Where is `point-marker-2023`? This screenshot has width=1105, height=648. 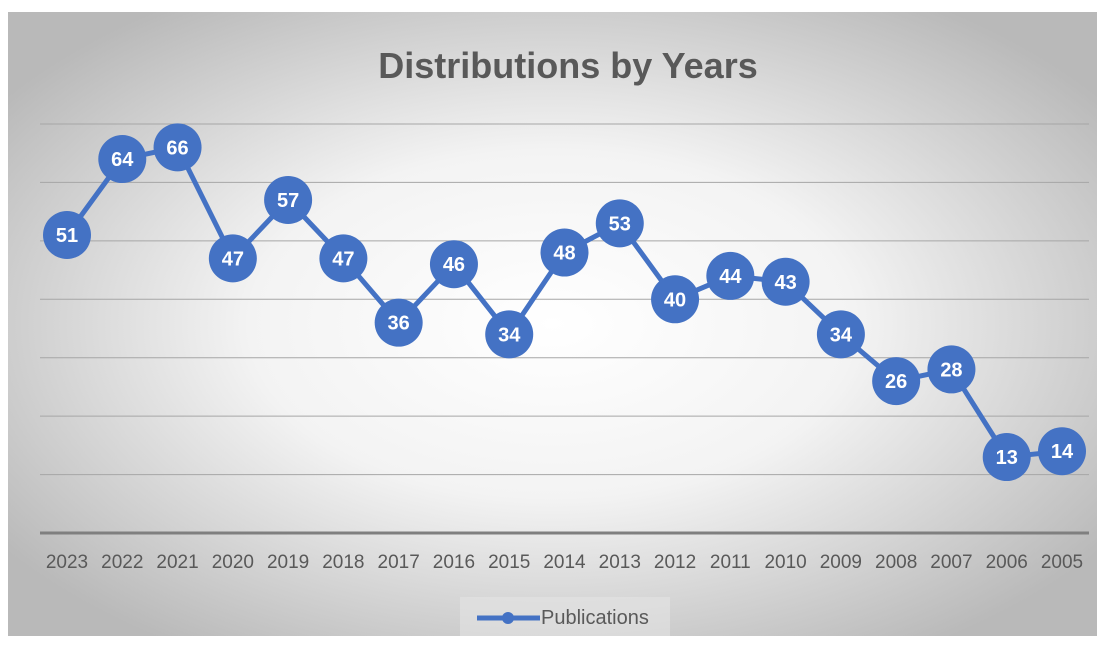 point-marker-2023 is located at coordinates (67, 235).